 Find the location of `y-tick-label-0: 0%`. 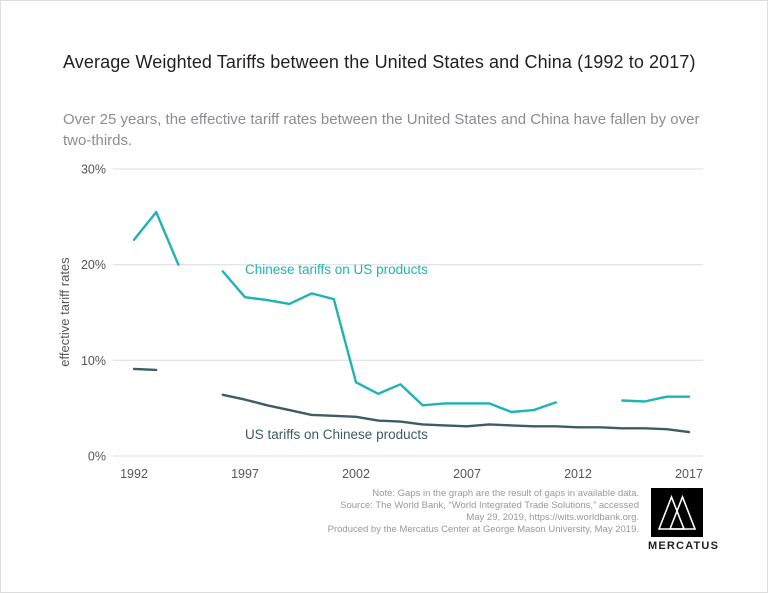

y-tick-label-0: 0% is located at coordinates (97, 457).